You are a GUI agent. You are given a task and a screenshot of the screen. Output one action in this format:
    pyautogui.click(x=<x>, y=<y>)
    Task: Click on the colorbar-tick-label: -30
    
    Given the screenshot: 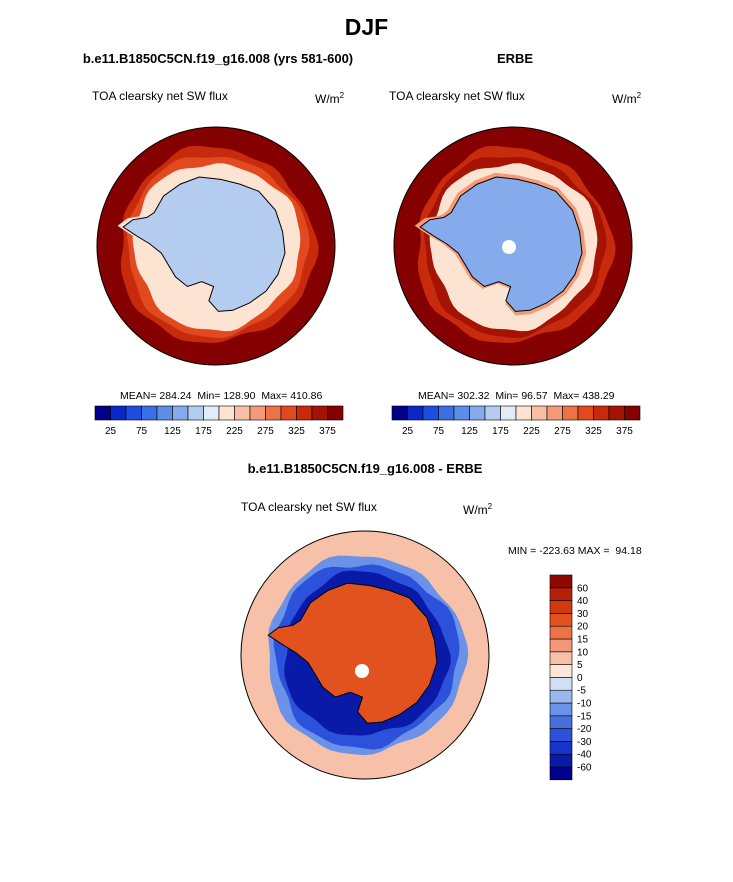 What is the action you would take?
    pyautogui.click(x=584, y=742)
    